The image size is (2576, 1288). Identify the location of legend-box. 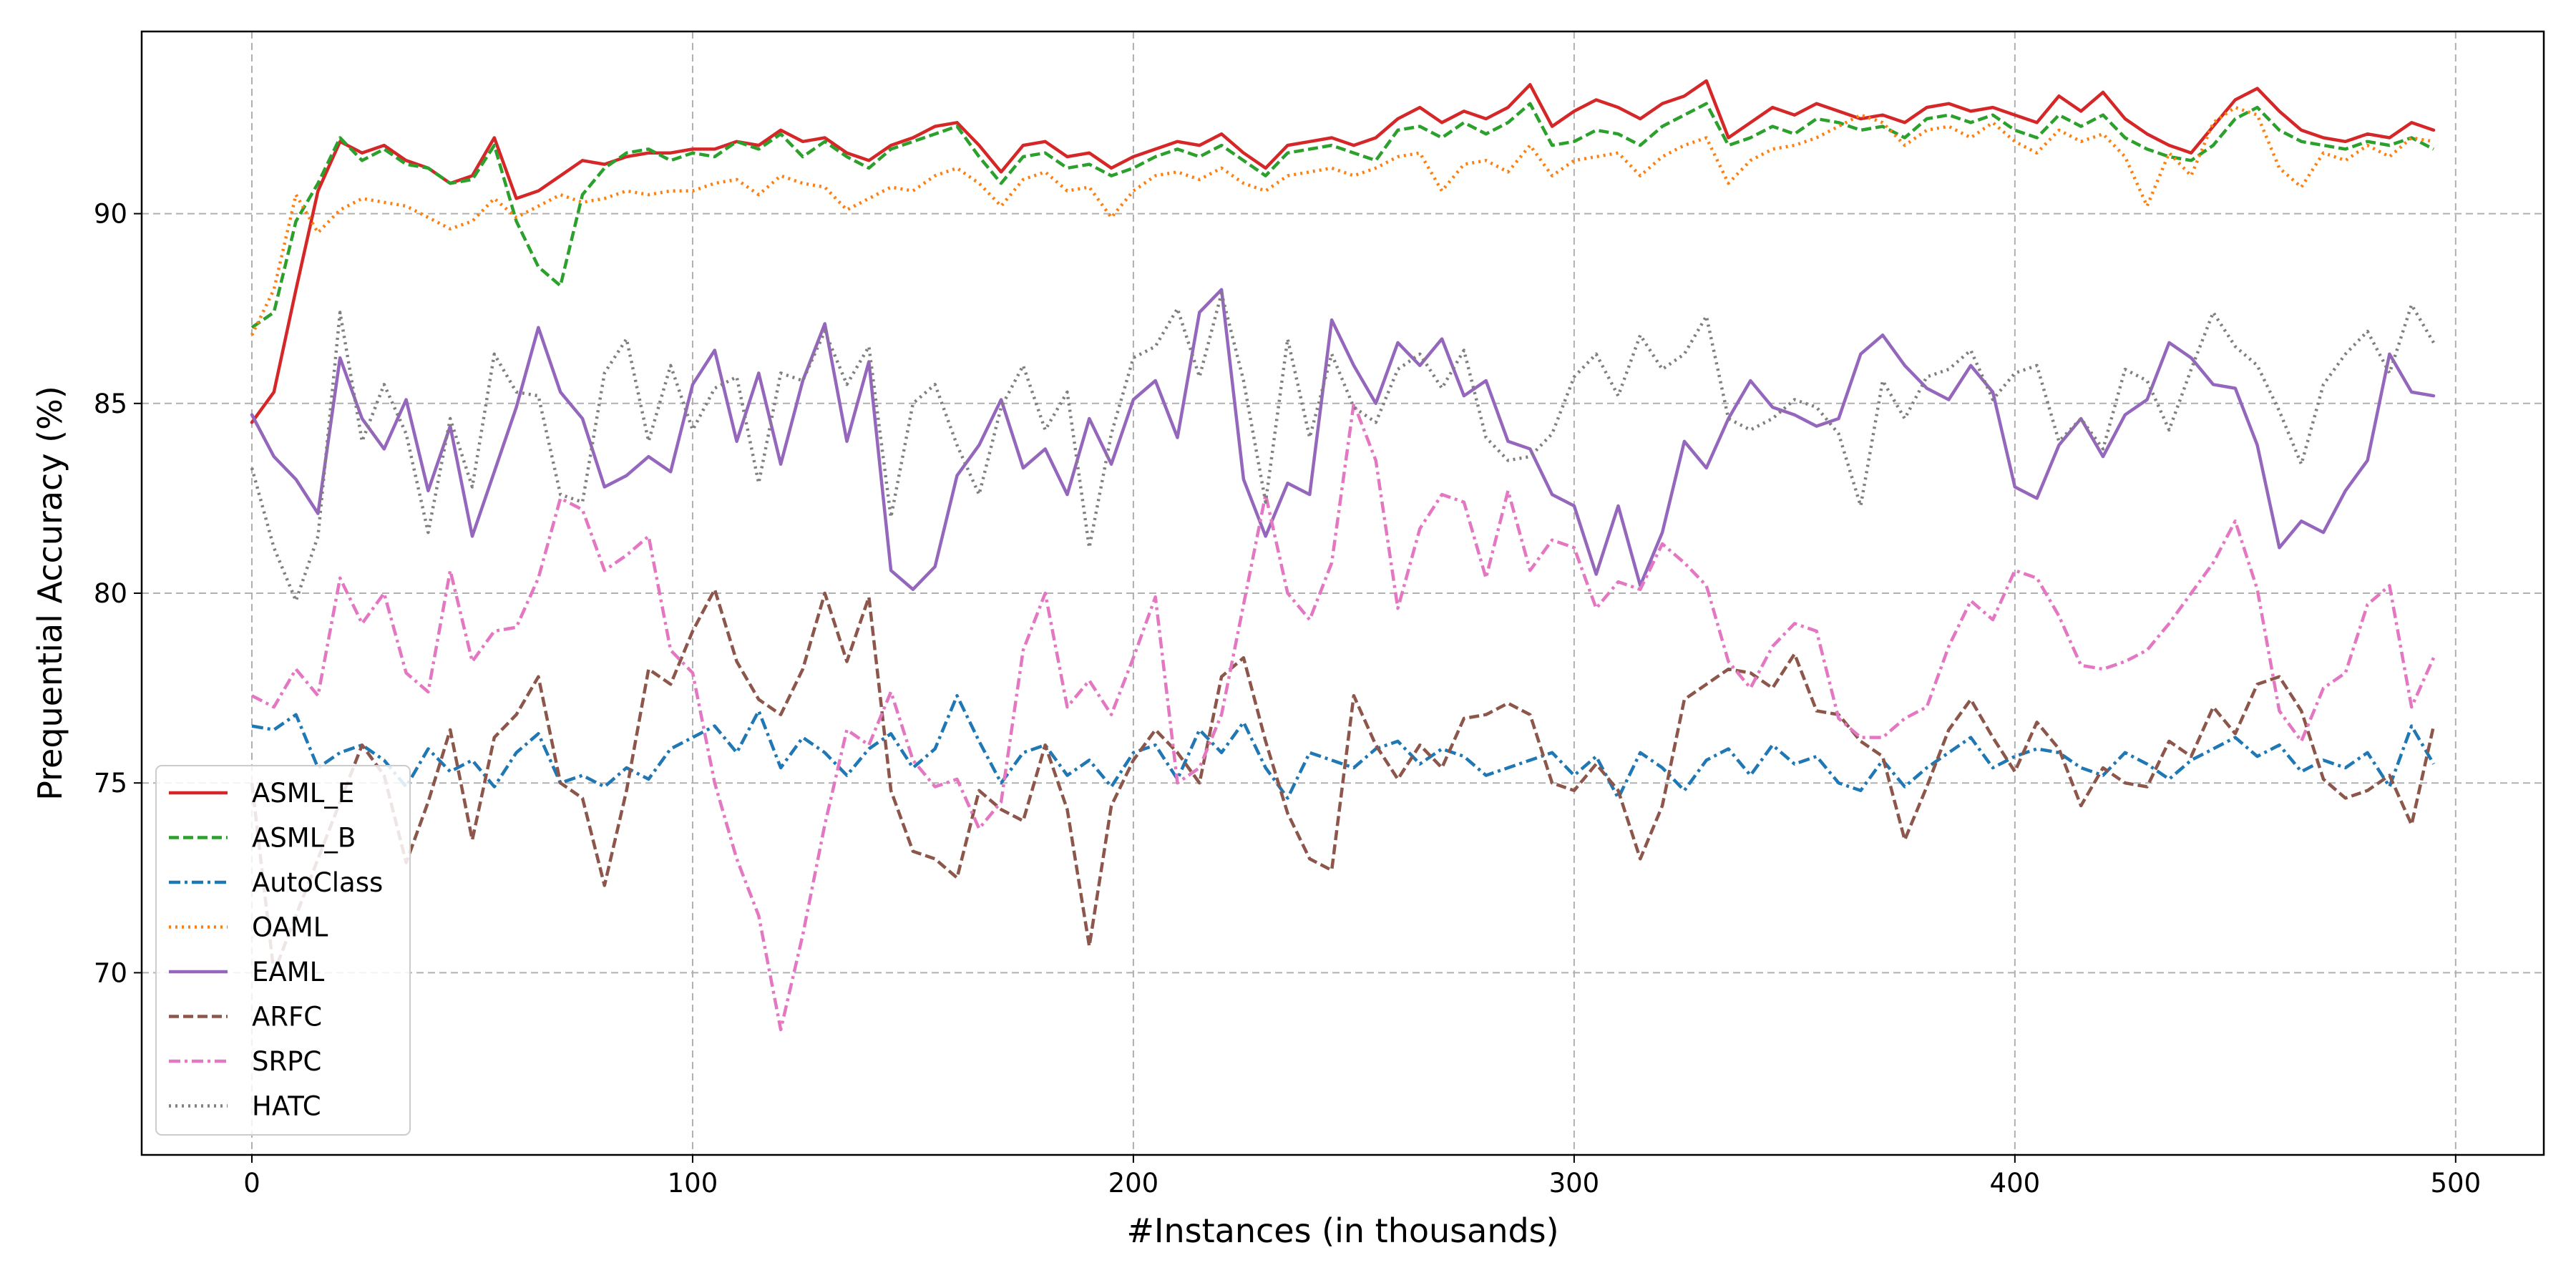
(283, 950).